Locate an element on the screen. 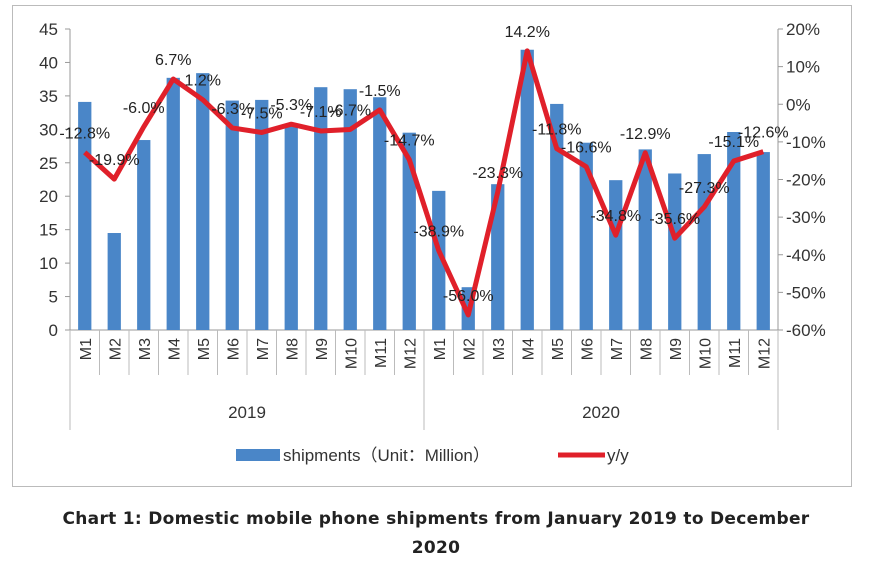 This screenshot has width=872, height=569. data-label: -35.6% is located at coordinates (674, 219).